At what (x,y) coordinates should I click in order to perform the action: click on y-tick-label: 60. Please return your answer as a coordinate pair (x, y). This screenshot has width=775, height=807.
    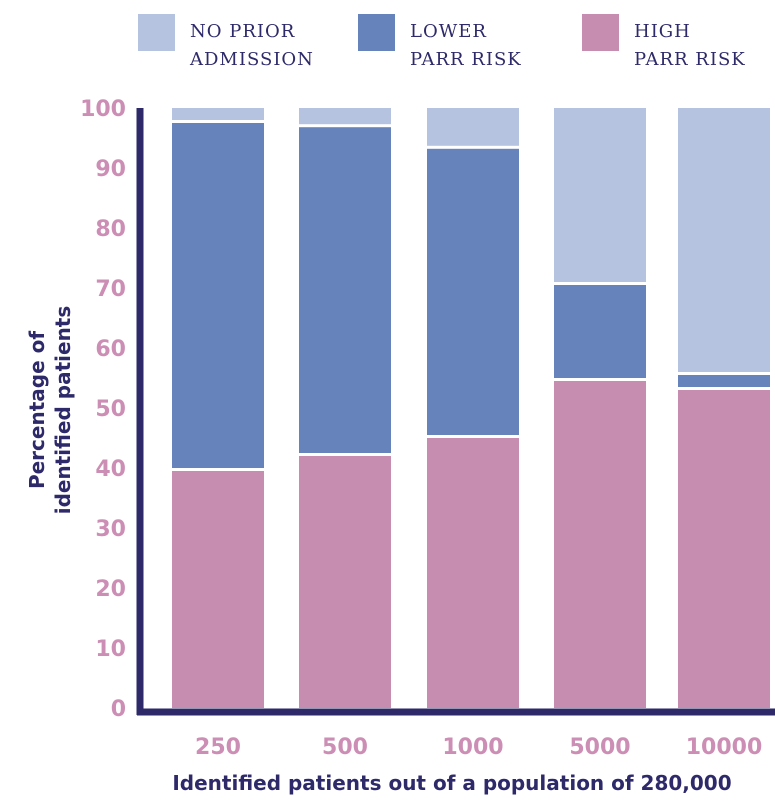
    Looking at the image, I should click on (110, 349).